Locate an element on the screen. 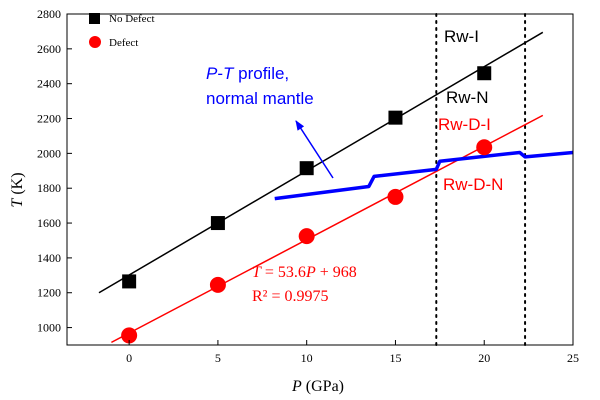  region-label-rw-i: Rw-I is located at coordinates (461, 36).